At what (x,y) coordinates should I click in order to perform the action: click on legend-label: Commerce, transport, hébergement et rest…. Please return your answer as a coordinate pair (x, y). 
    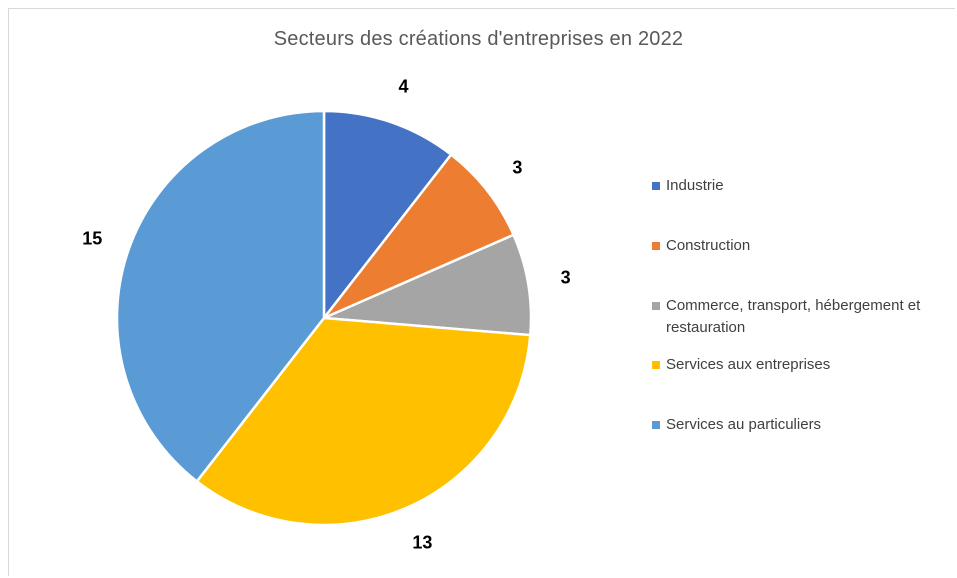
    Looking at the image, I should click on (793, 316).